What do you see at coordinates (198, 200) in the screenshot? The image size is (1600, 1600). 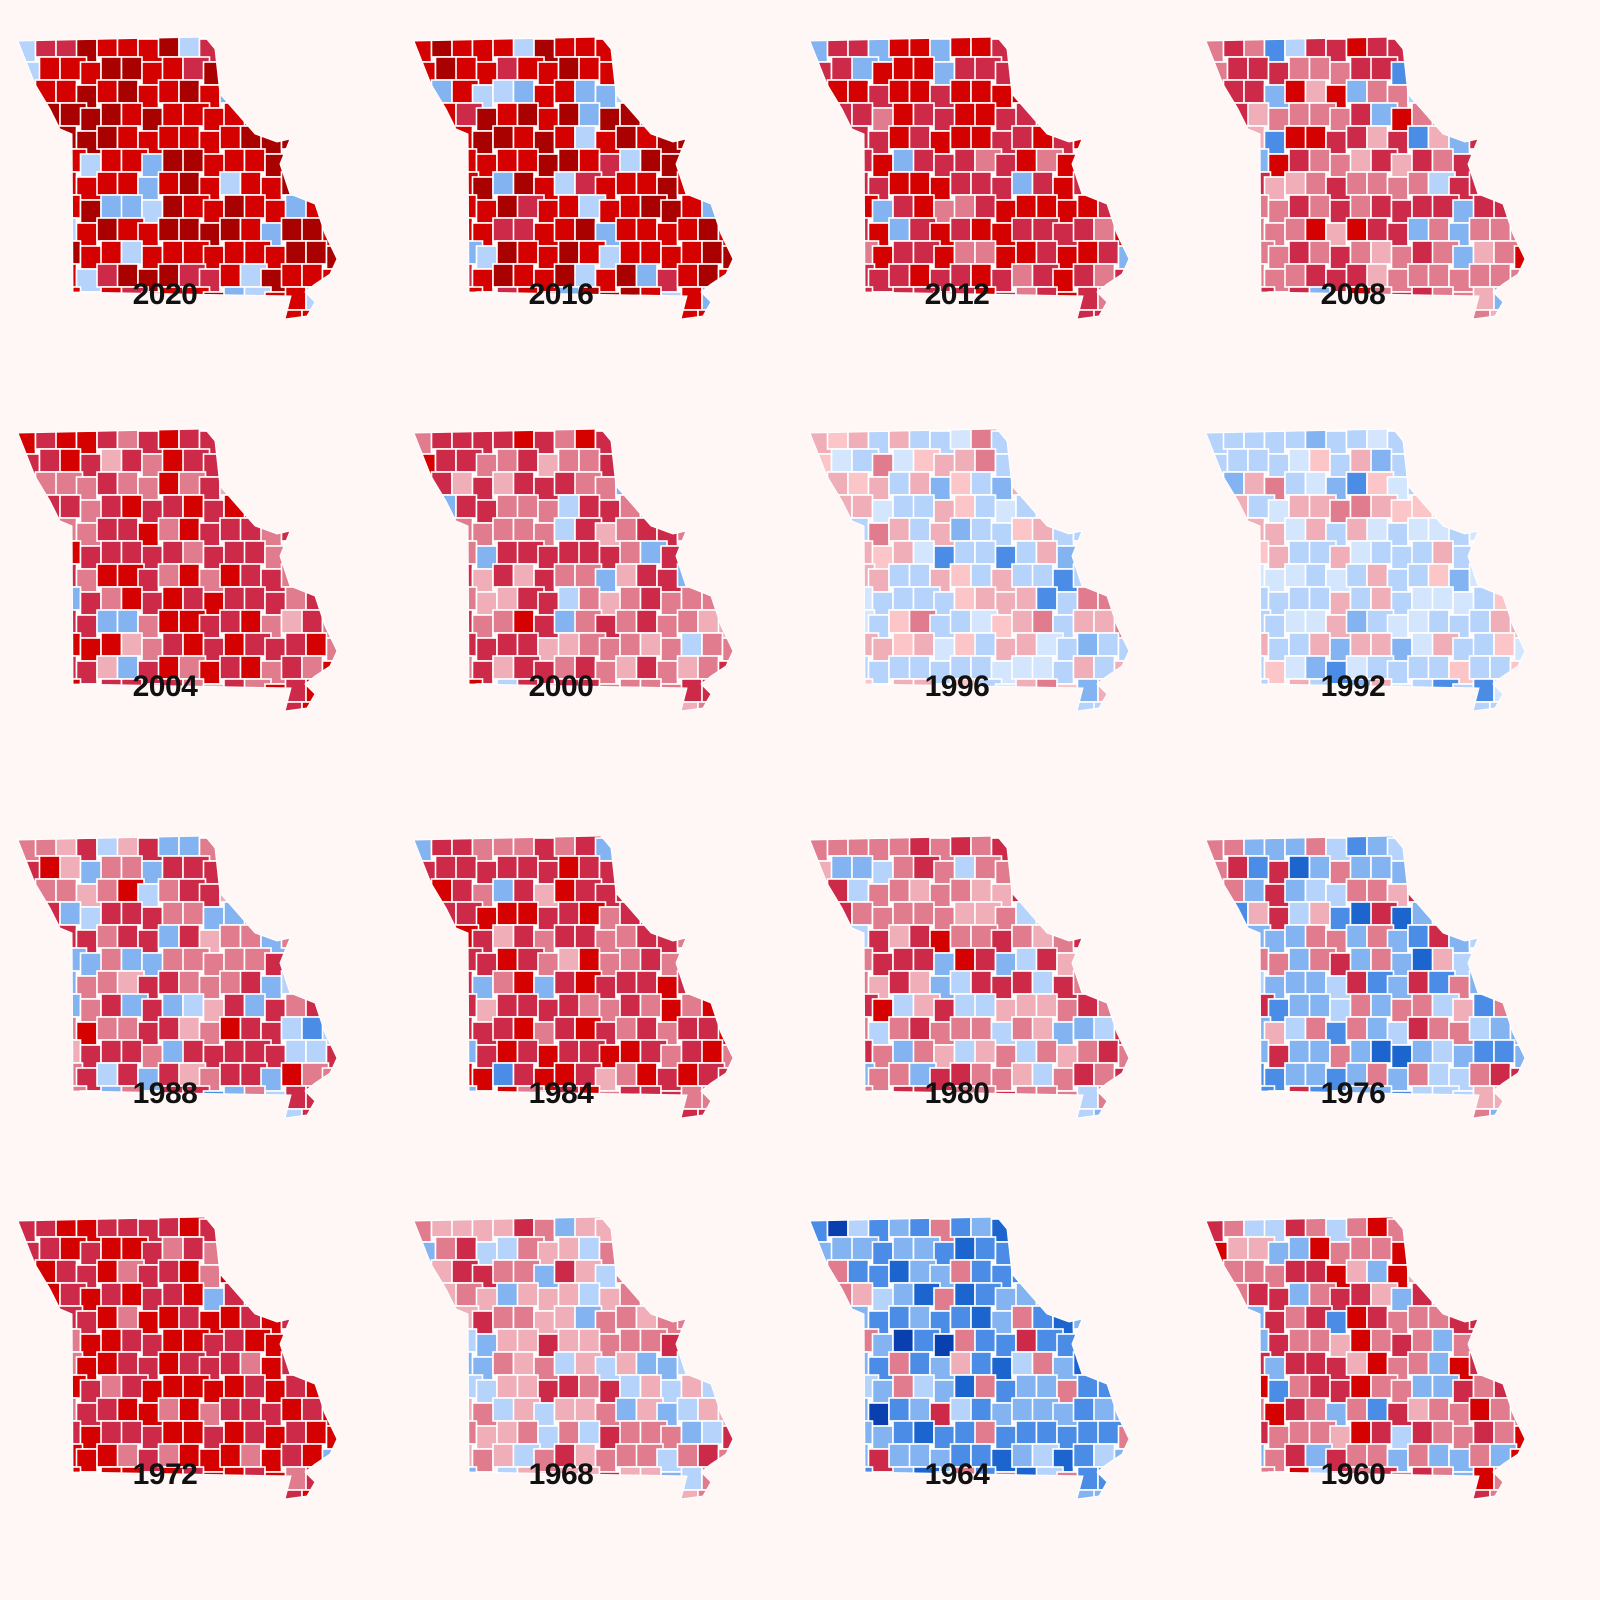 I see `map-tile-2020: 2020` at bounding box center [198, 200].